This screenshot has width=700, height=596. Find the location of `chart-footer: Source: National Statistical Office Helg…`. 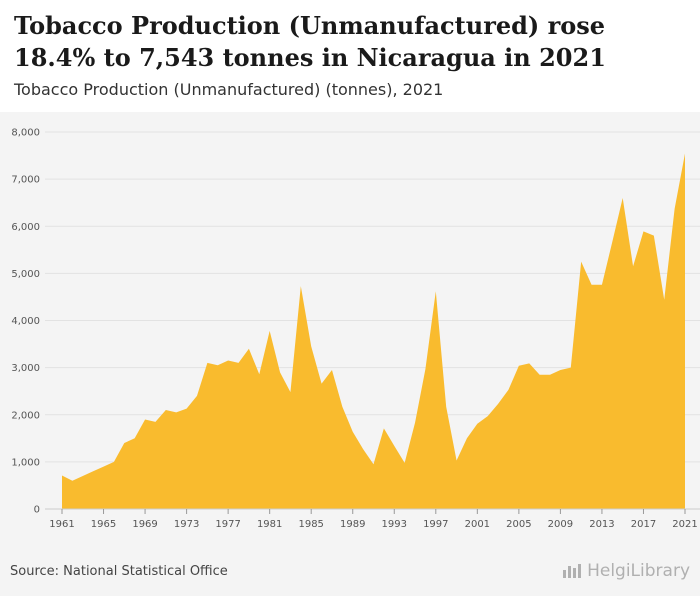

chart-footer: Source: National Statistical Office Helg… is located at coordinates (350, 573).